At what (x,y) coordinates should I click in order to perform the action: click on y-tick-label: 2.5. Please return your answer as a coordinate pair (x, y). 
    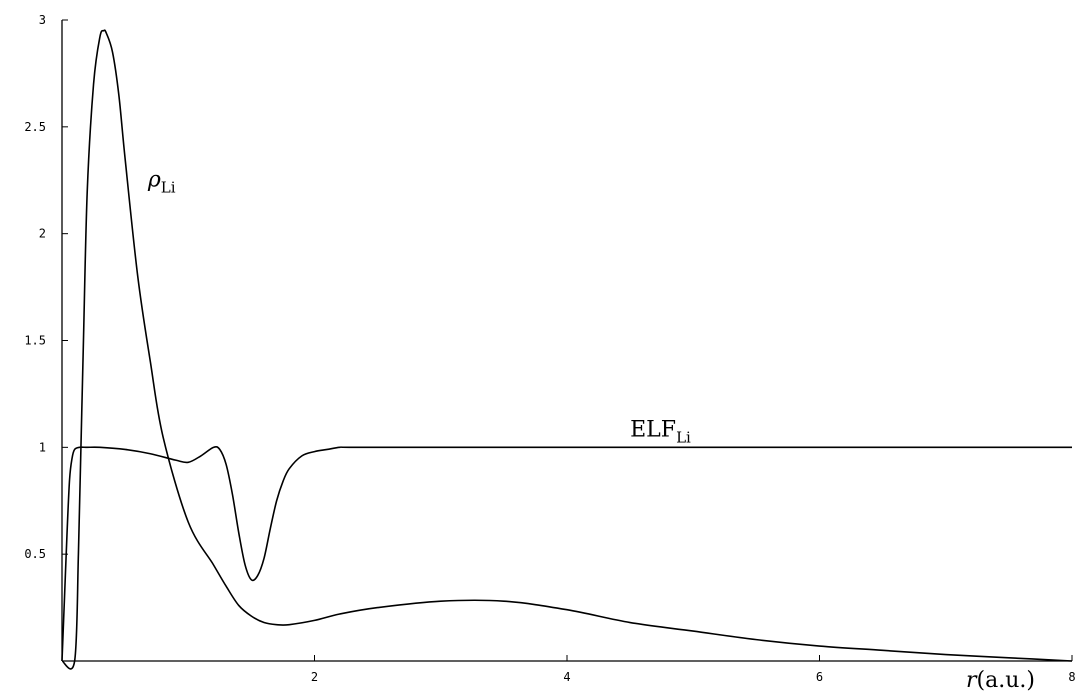
    Looking at the image, I should click on (35, 127).